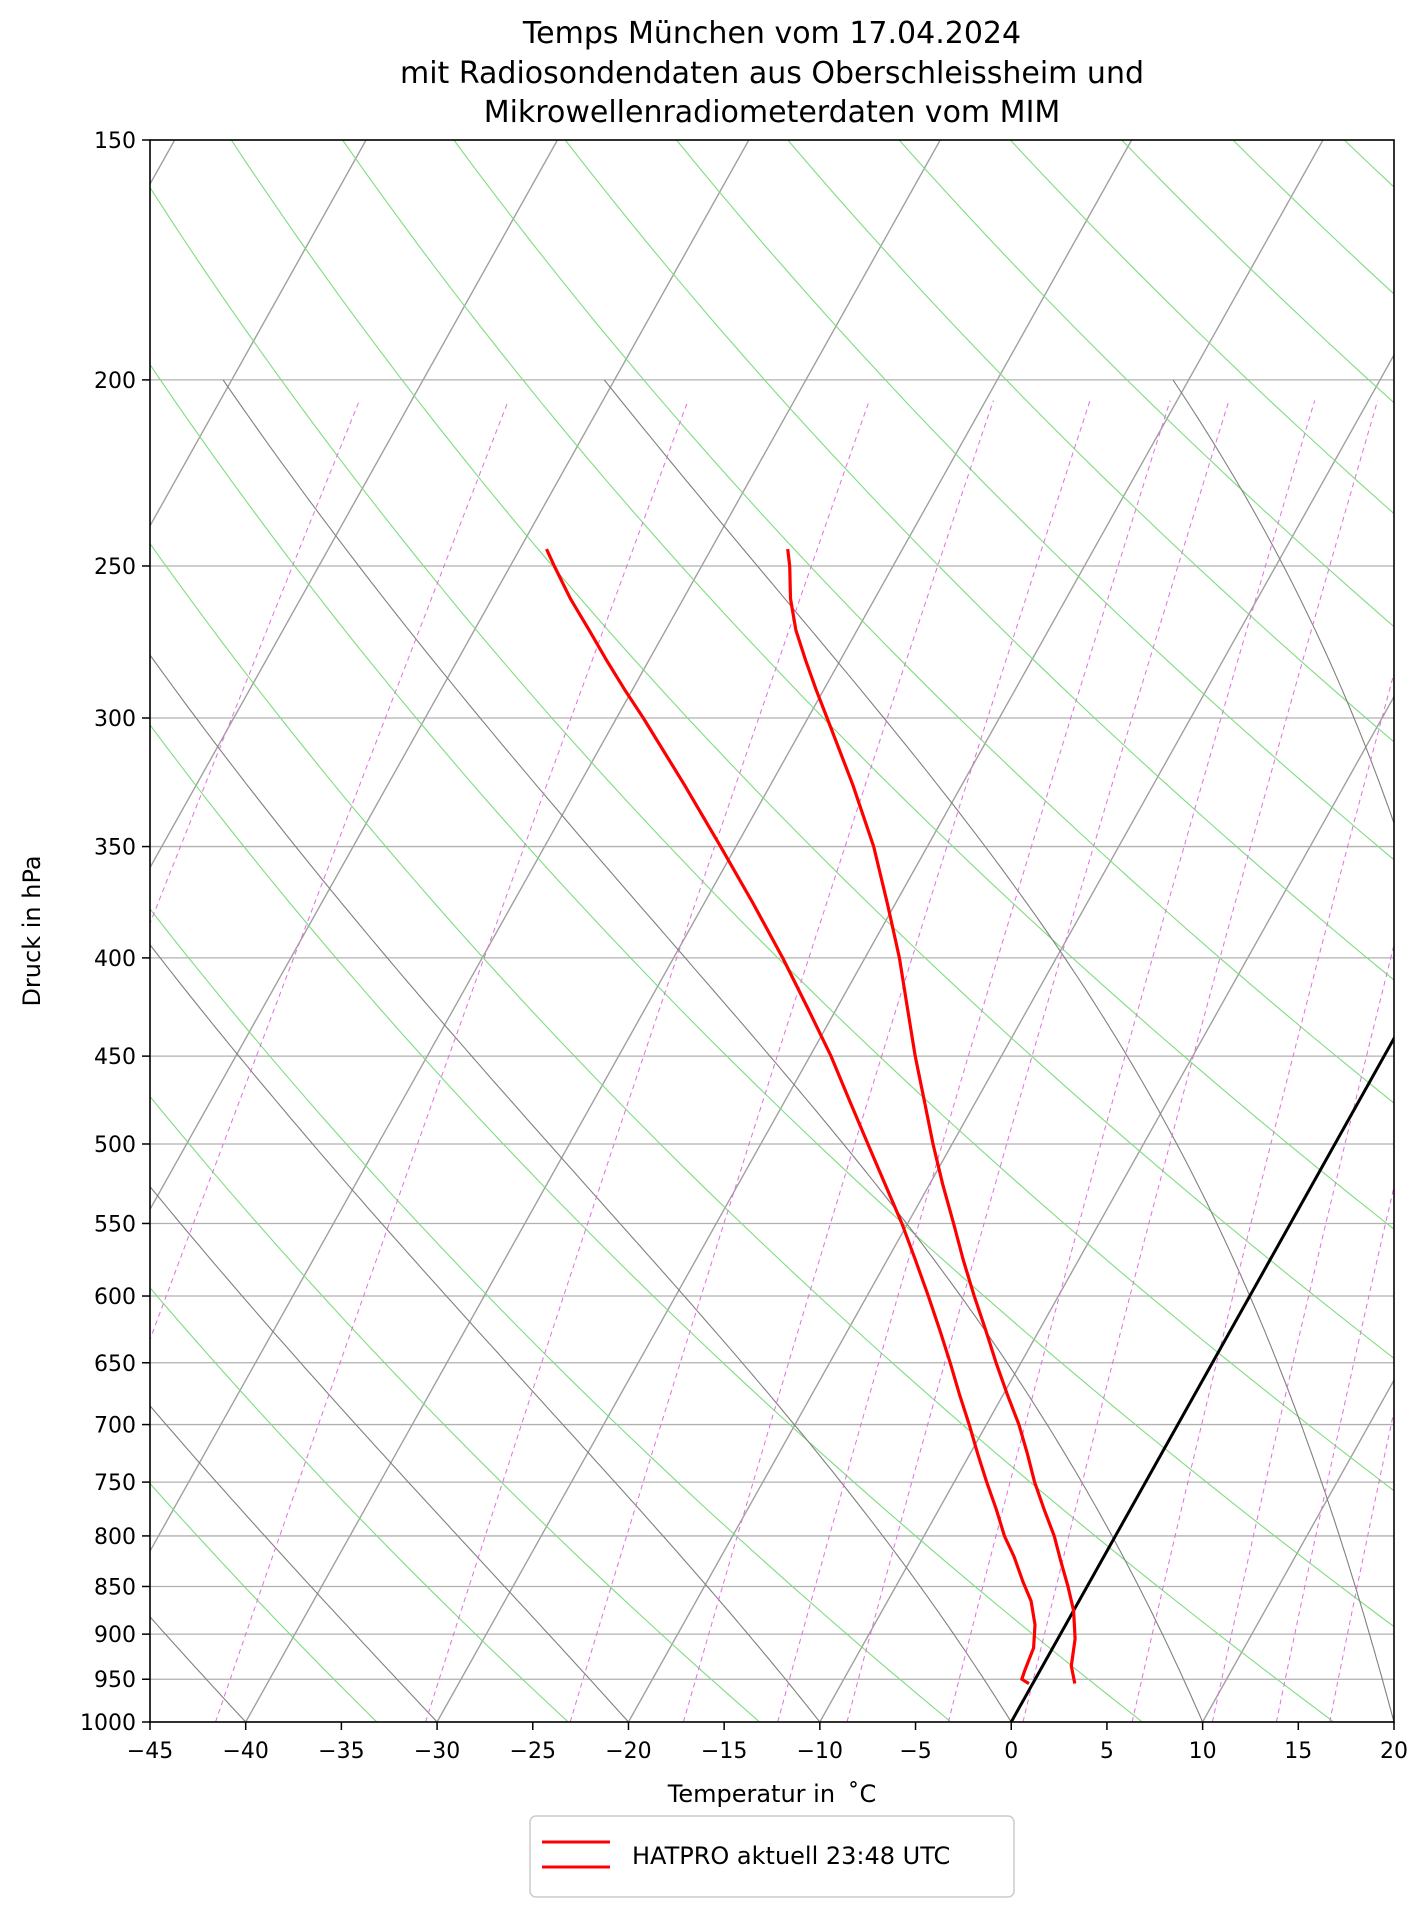  I want to click on y-axis-label: Druck in hPa, so click(32, 930).